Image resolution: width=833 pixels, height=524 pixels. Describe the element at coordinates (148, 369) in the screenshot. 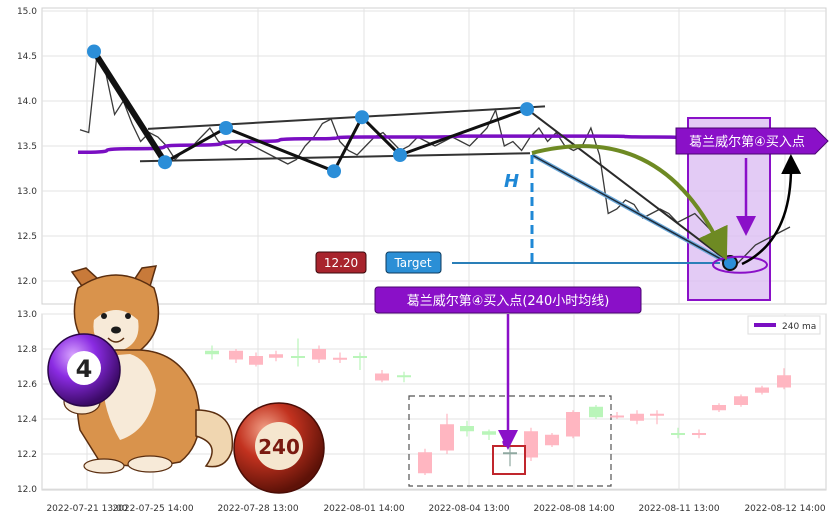

I see `shiba-dog-illustration` at that location.